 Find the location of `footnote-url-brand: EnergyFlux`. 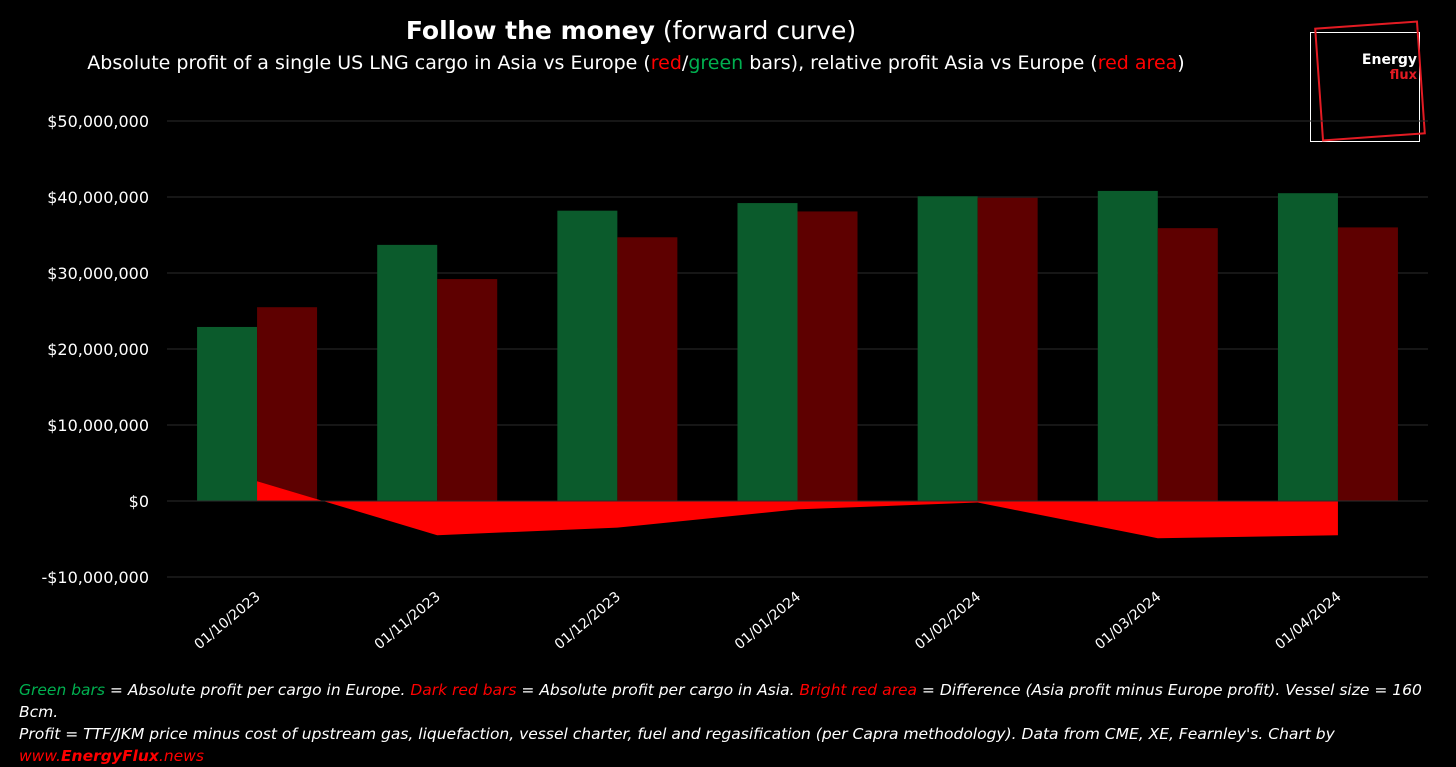

footnote-url-brand: EnergyFlux is located at coordinates (109, 756).